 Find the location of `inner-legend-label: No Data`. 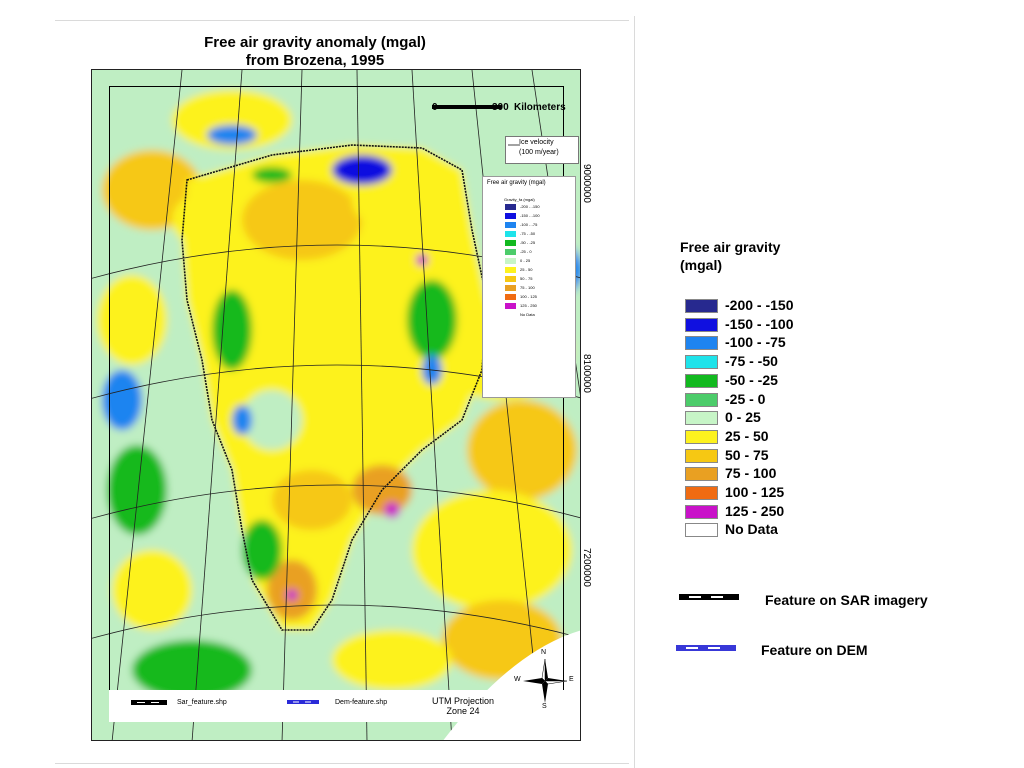

inner-legend-label: No Data is located at coordinates (527, 314).